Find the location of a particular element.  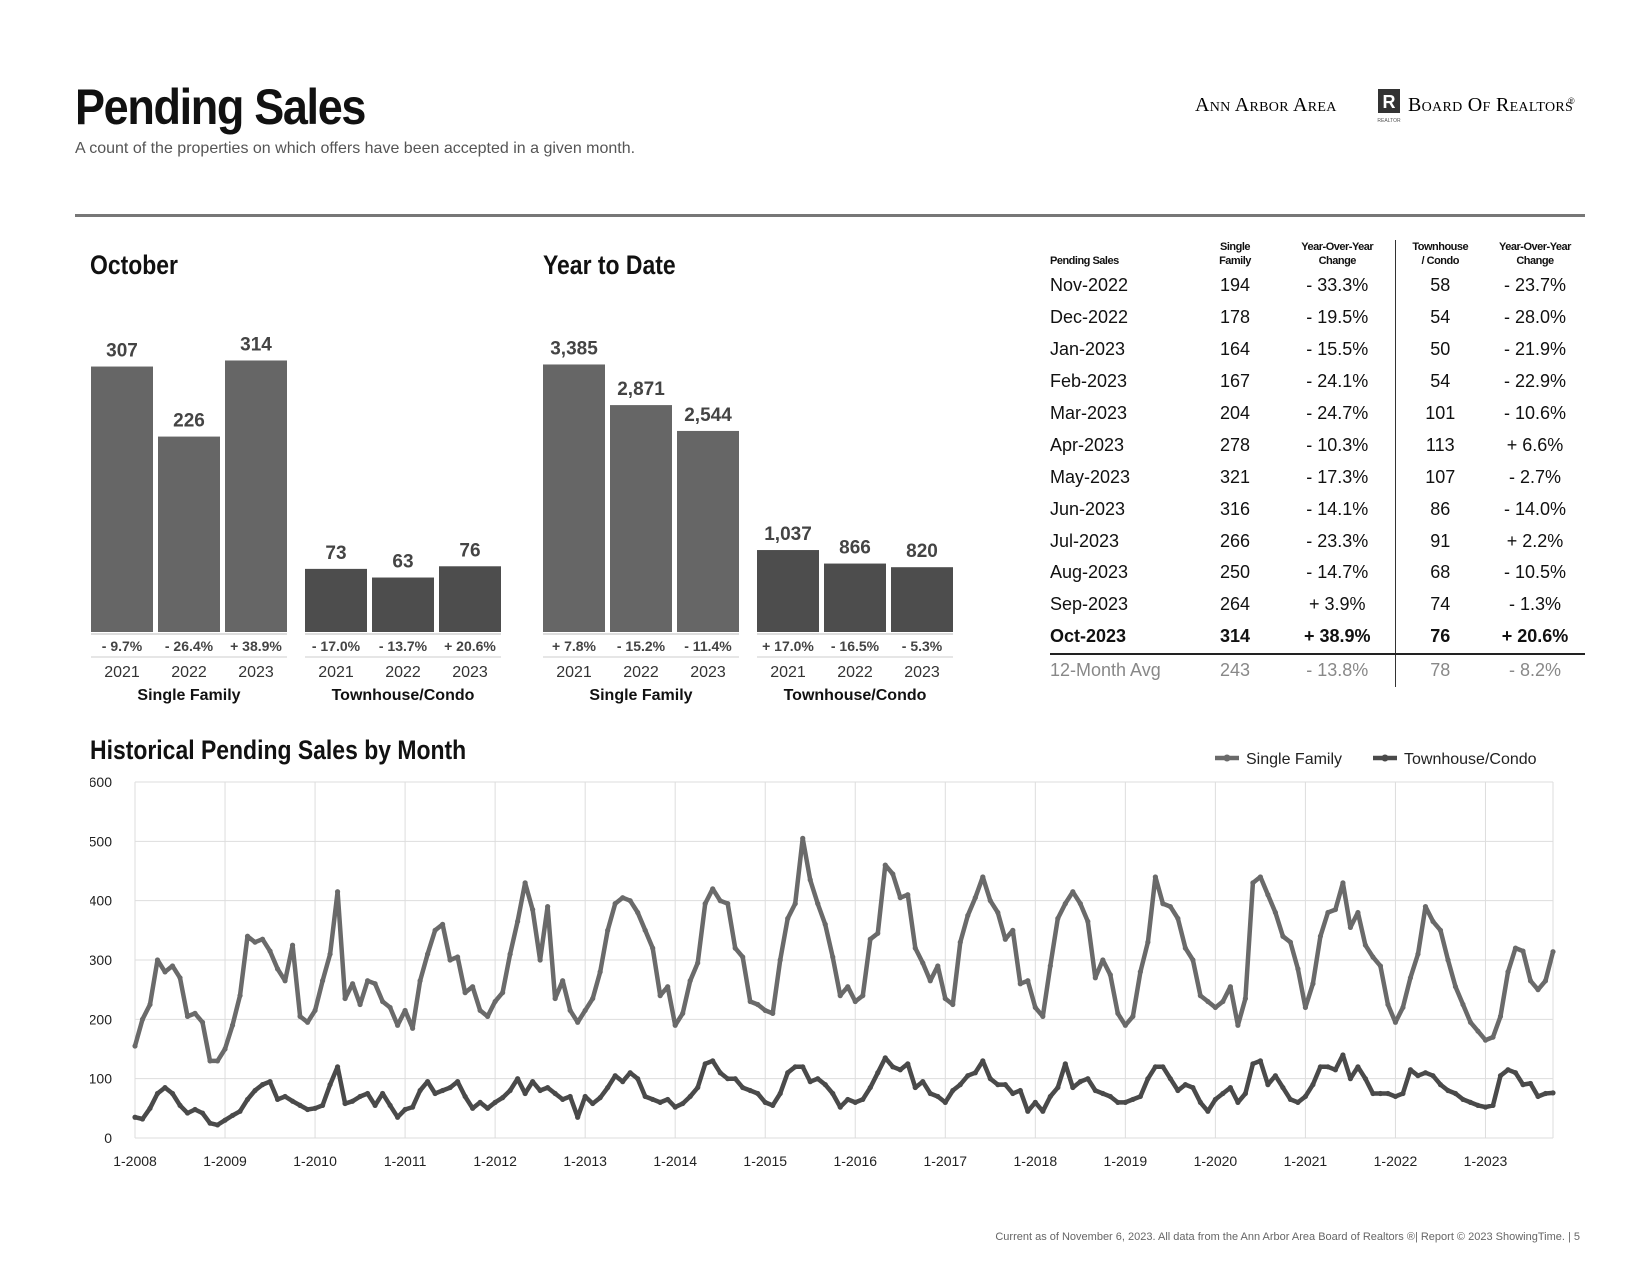

ytd-year-tick-label: 2021 is located at coordinates (574, 672).